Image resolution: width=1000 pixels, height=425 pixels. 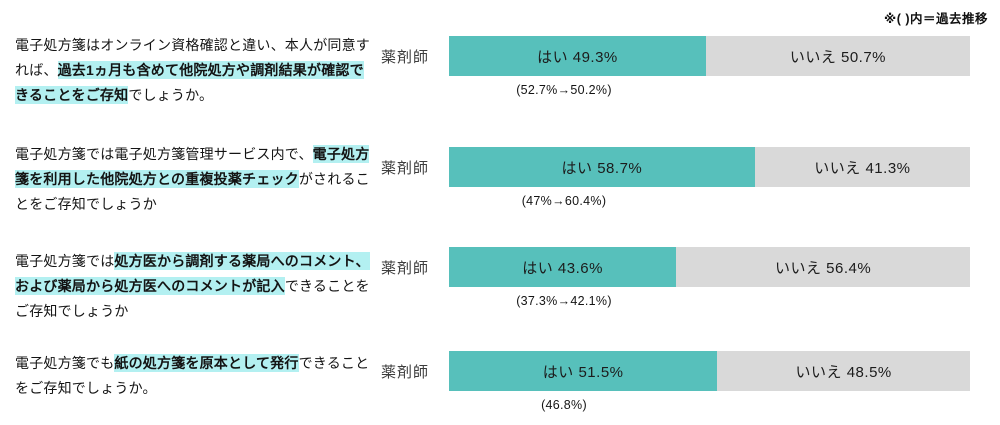 I want to click on question-post: できることをご存知でしょうか, so click(x=192, y=298).